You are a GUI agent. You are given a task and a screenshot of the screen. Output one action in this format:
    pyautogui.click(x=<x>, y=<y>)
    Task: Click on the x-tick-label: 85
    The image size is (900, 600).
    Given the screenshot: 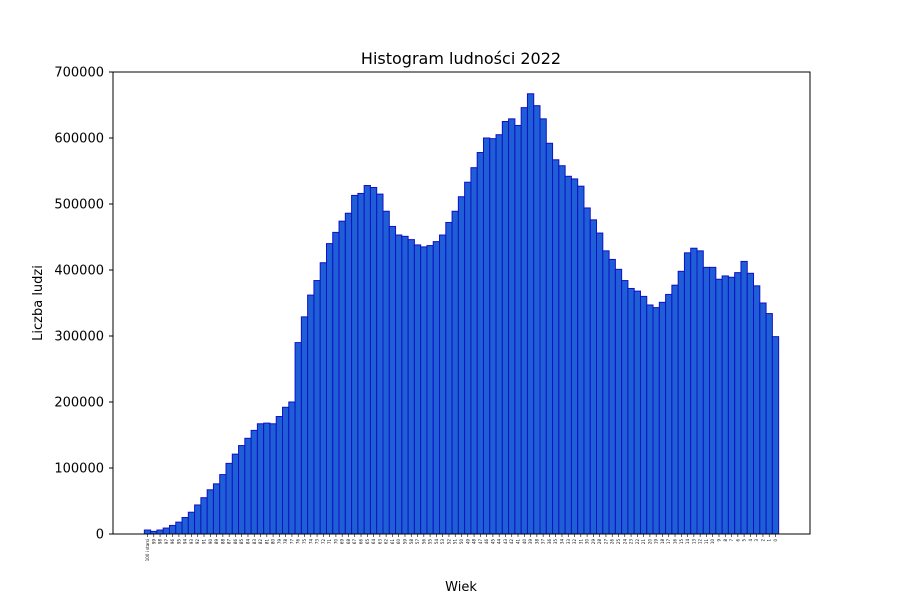 What is the action you would take?
    pyautogui.click(x=241, y=542)
    